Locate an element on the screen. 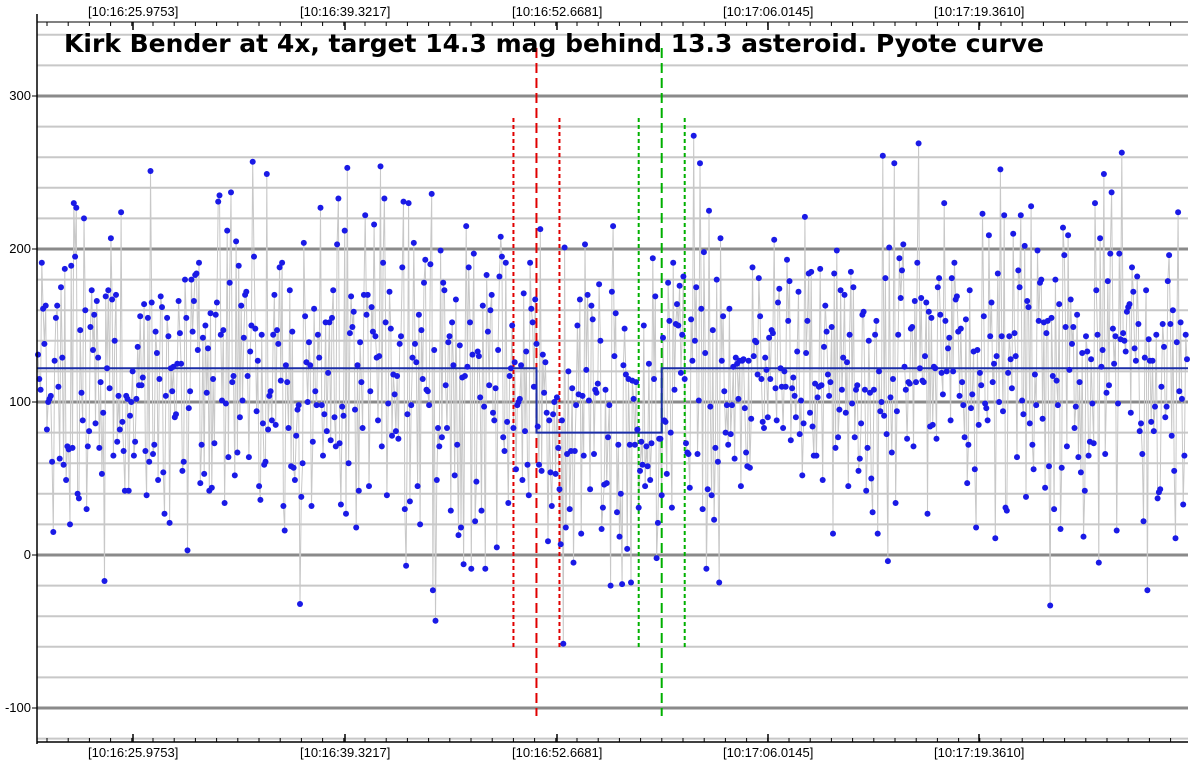  x-tick-label-bottom: [10:16:25.9753] is located at coordinates (133, 752).